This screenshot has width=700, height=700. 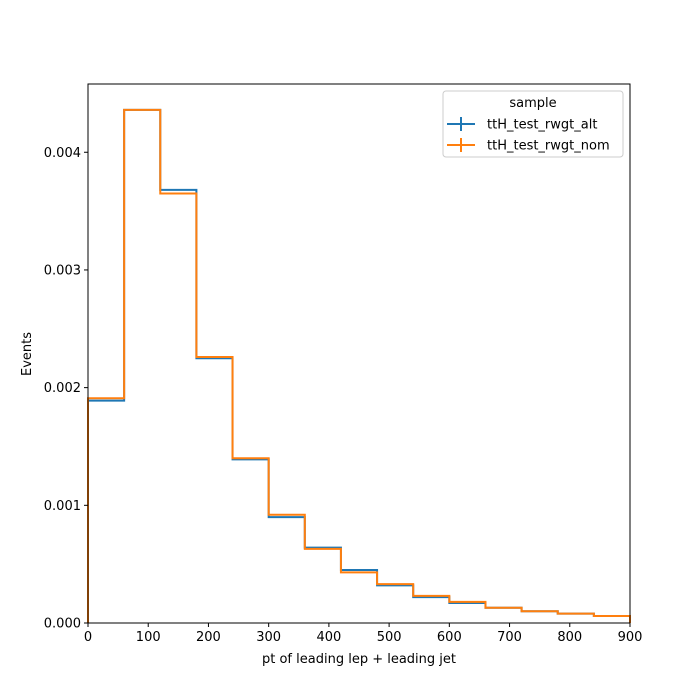 I want to click on y-tick-label: 0.004, so click(x=62, y=153).